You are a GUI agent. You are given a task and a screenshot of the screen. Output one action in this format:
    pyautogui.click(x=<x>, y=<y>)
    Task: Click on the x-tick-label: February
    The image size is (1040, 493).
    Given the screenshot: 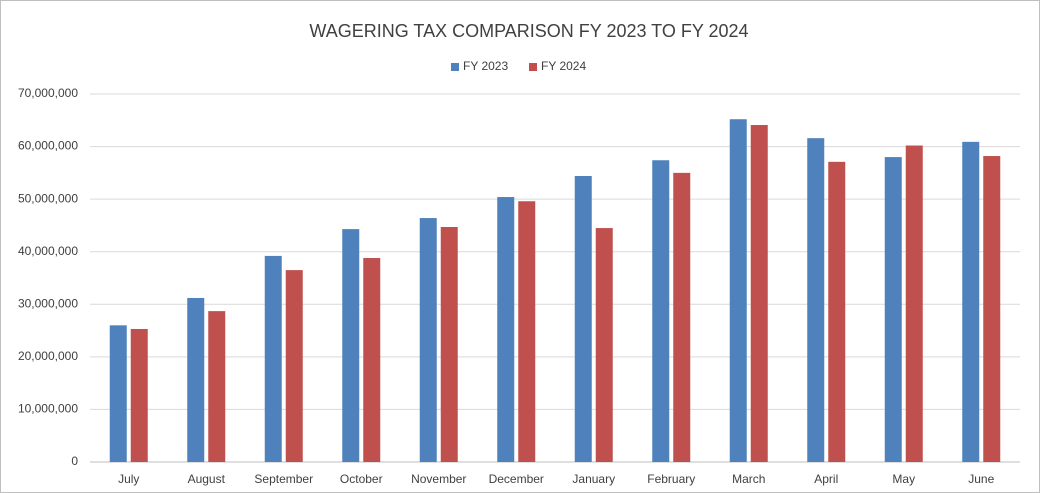 What is the action you would take?
    pyautogui.click(x=671, y=479)
    